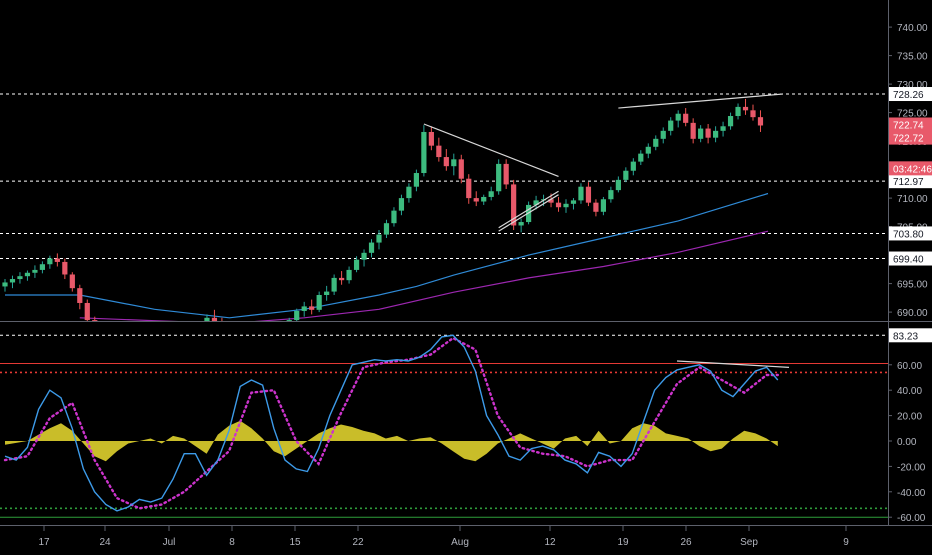  Describe the element at coordinates (908, 125) in the screenshot. I see `current-price-badge-text: 722.74` at that location.